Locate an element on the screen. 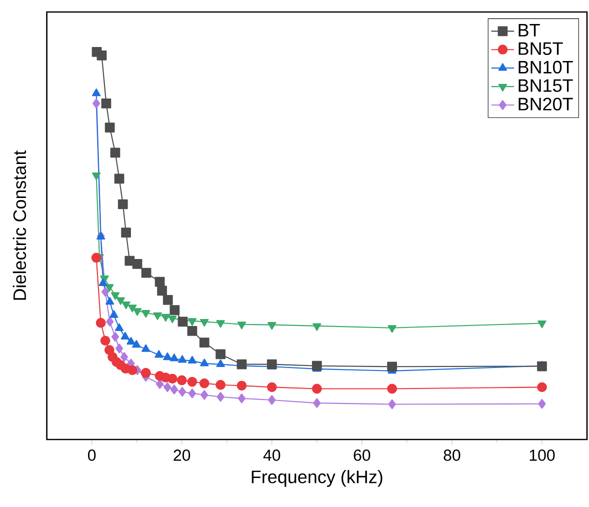  y-axis-title: Dielectric Constant is located at coordinates (19, 225).